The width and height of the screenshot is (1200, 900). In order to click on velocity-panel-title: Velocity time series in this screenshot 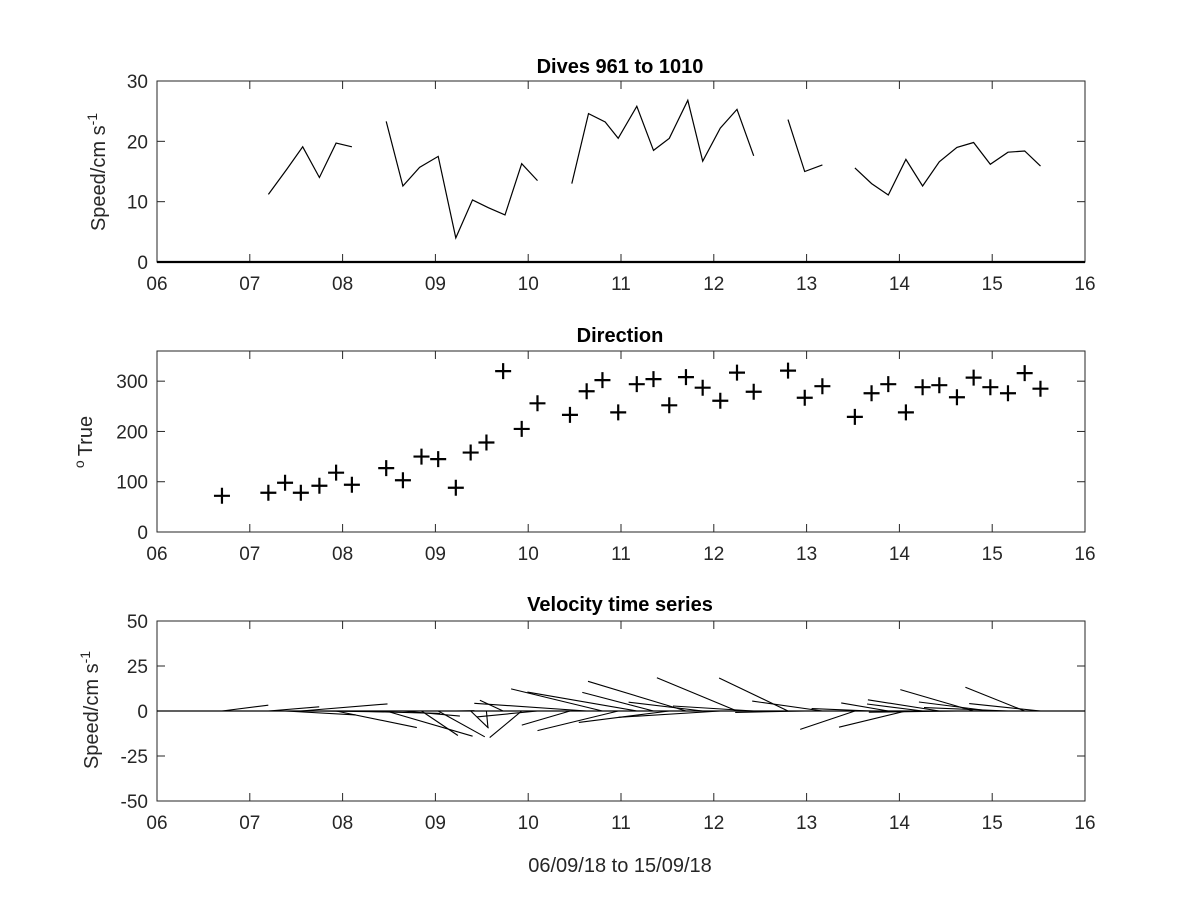, I will do `click(620, 605)`.